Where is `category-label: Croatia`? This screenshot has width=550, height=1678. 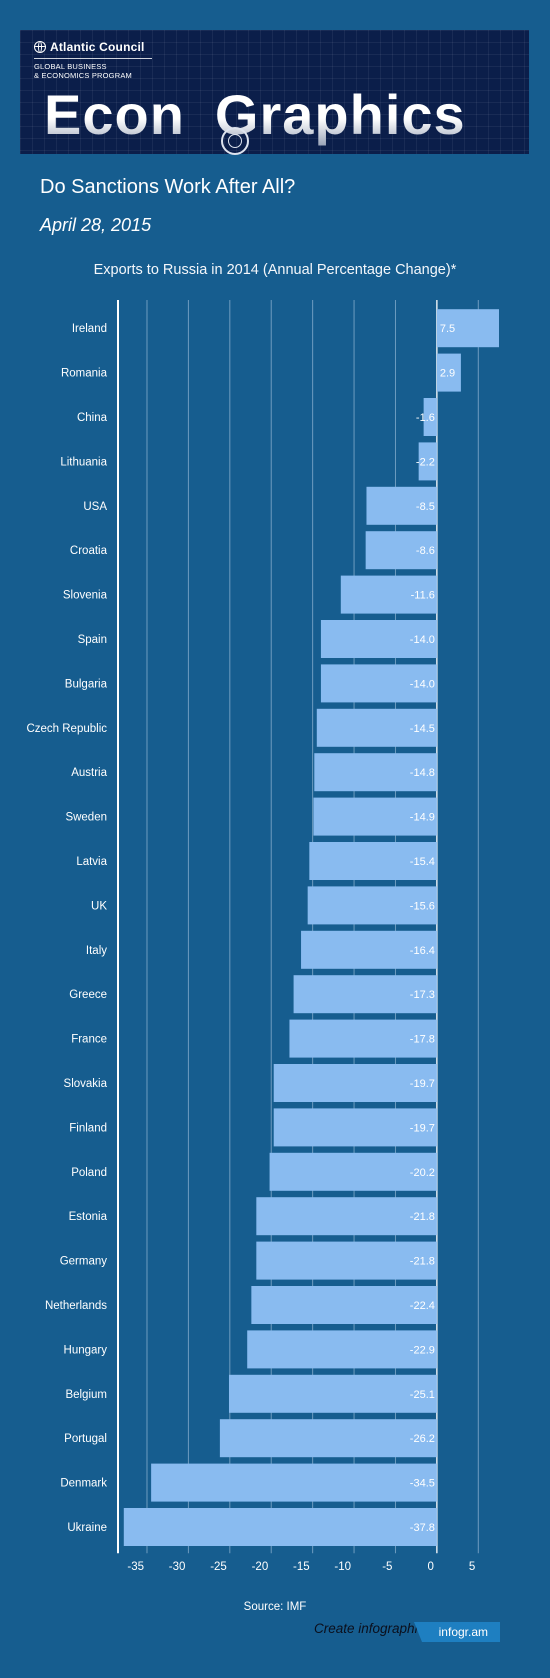
category-label: Croatia is located at coordinates (89, 551).